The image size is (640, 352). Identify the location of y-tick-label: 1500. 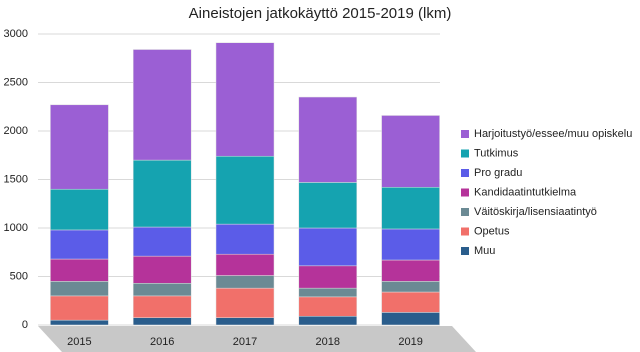
(16, 179).